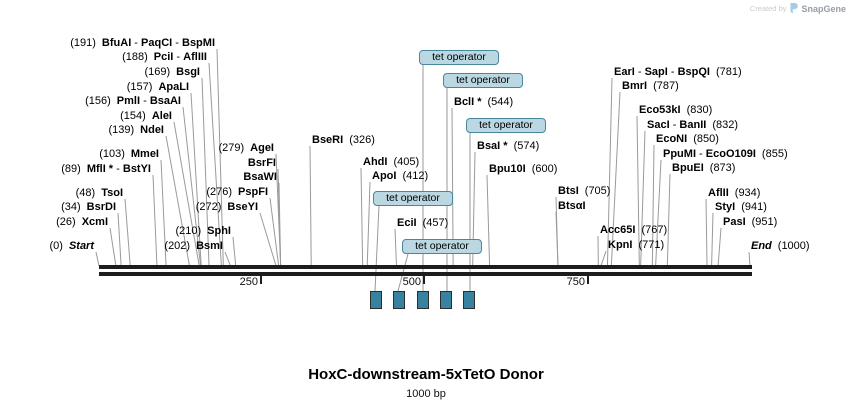 Image resolution: width=852 pixels, height=408 pixels. What do you see at coordinates (142, 43) in the screenshot?
I see `site-label-bfuai-paqci-bspmi: (191) BfuAI - PaqCI - BspMI` at bounding box center [142, 43].